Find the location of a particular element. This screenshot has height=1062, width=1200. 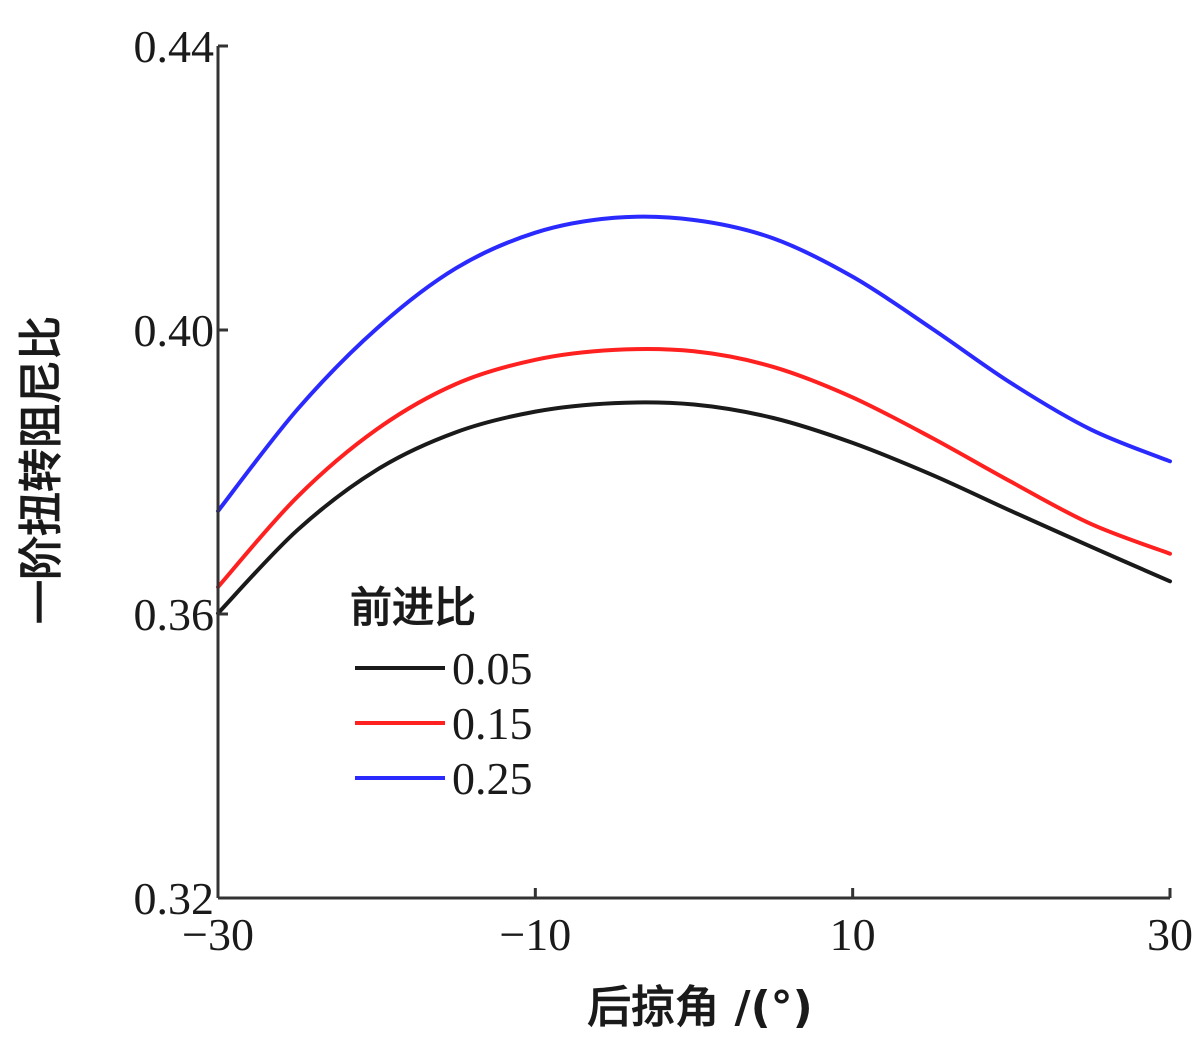

legend-title: 前进比 is located at coordinates (413, 607).